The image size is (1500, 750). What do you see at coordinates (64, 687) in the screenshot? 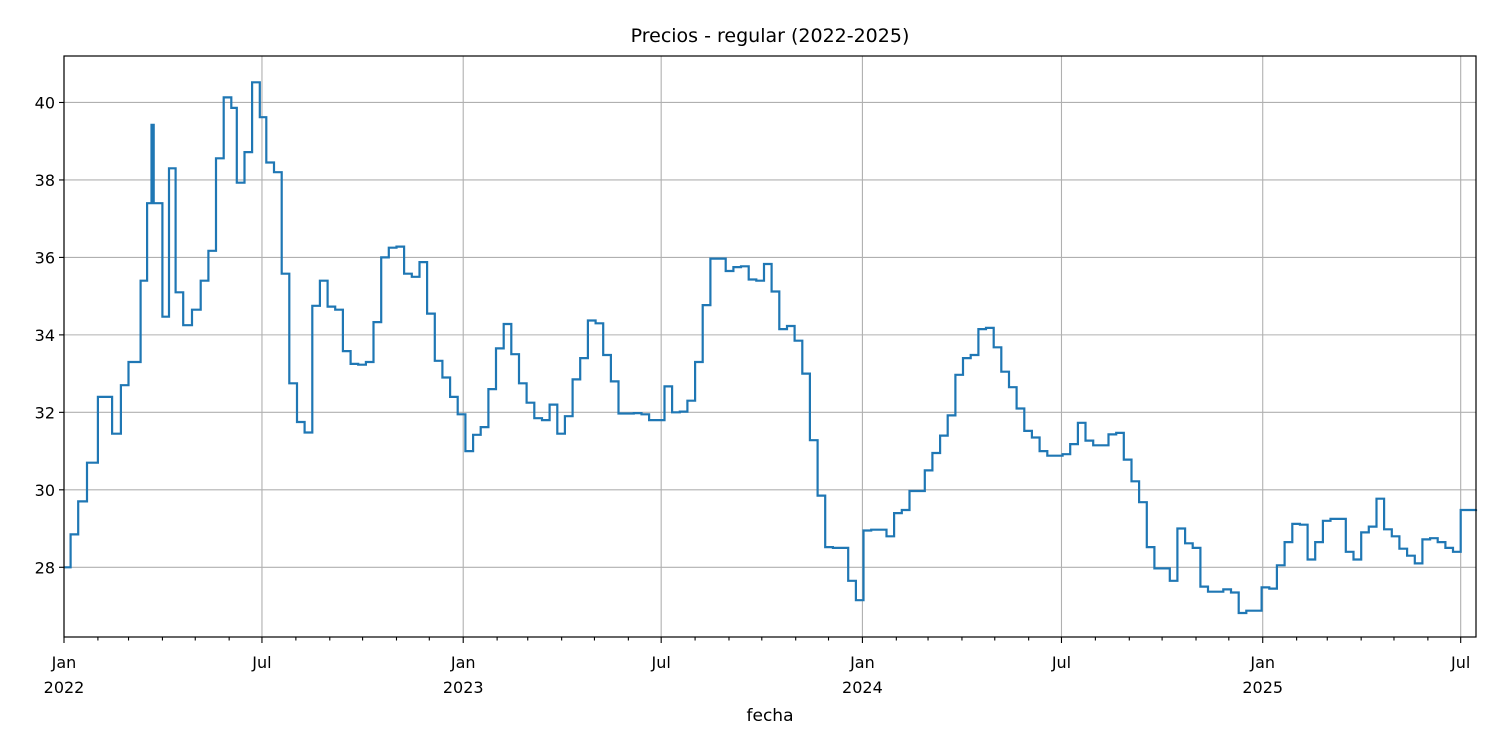
I see `x-tick-year: 2022` at bounding box center [64, 687].